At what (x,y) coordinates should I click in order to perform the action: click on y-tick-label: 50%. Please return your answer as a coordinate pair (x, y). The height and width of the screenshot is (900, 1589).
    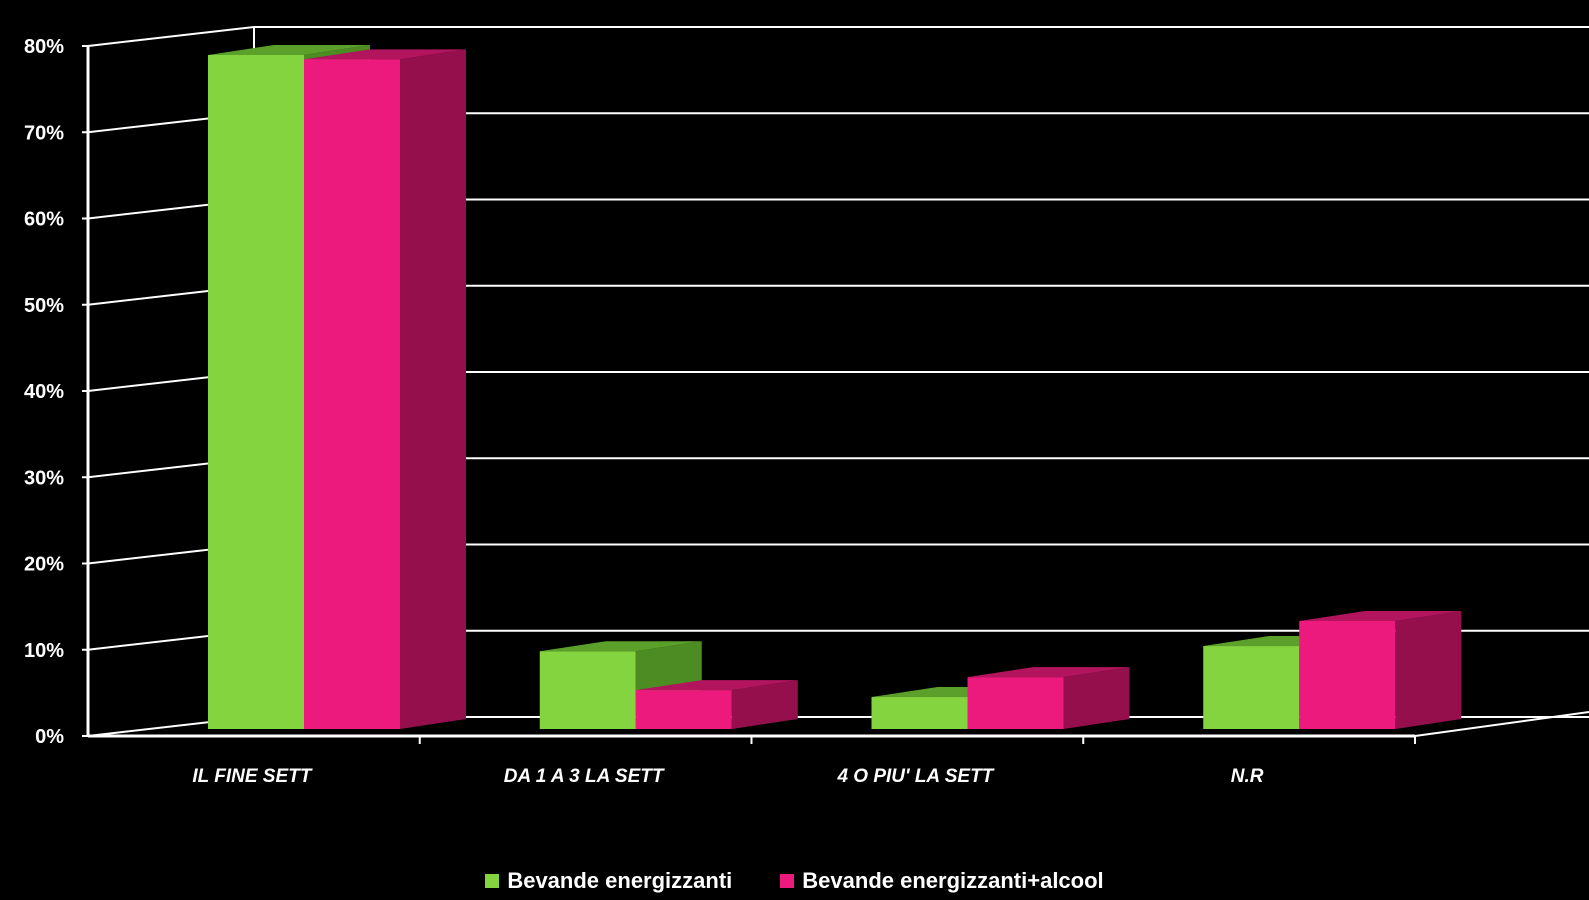
    Looking at the image, I should click on (44, 306).